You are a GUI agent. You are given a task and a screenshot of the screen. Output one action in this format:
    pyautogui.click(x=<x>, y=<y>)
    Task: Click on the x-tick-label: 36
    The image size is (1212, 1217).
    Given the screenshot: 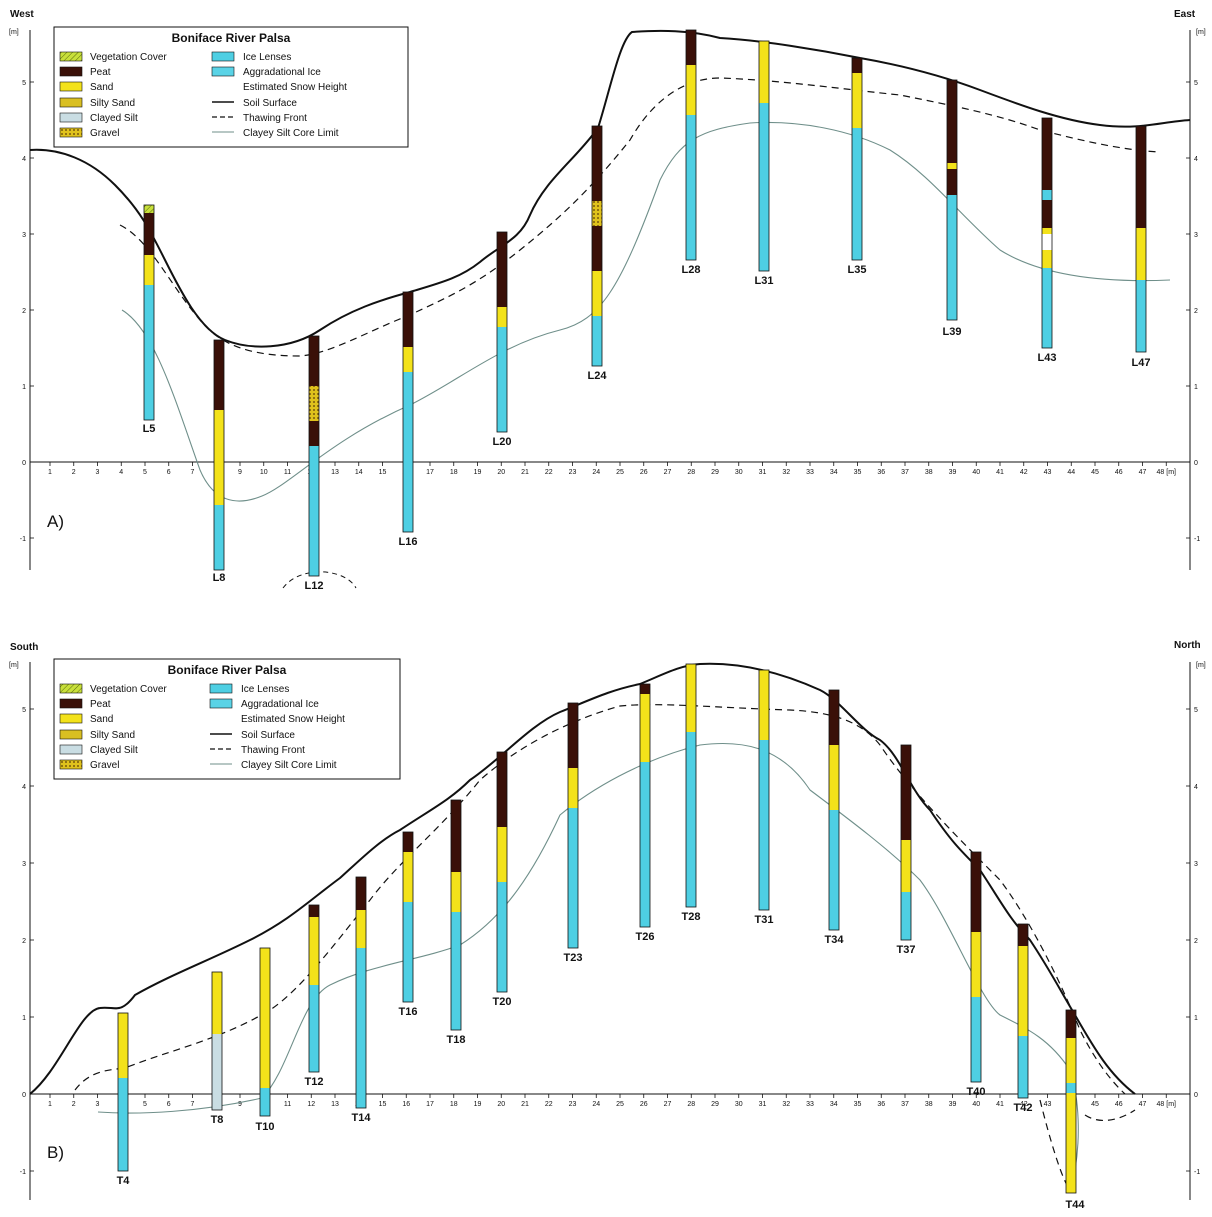 What is the action you would take?
    pyautogui.click(x=881, y=1104)
    